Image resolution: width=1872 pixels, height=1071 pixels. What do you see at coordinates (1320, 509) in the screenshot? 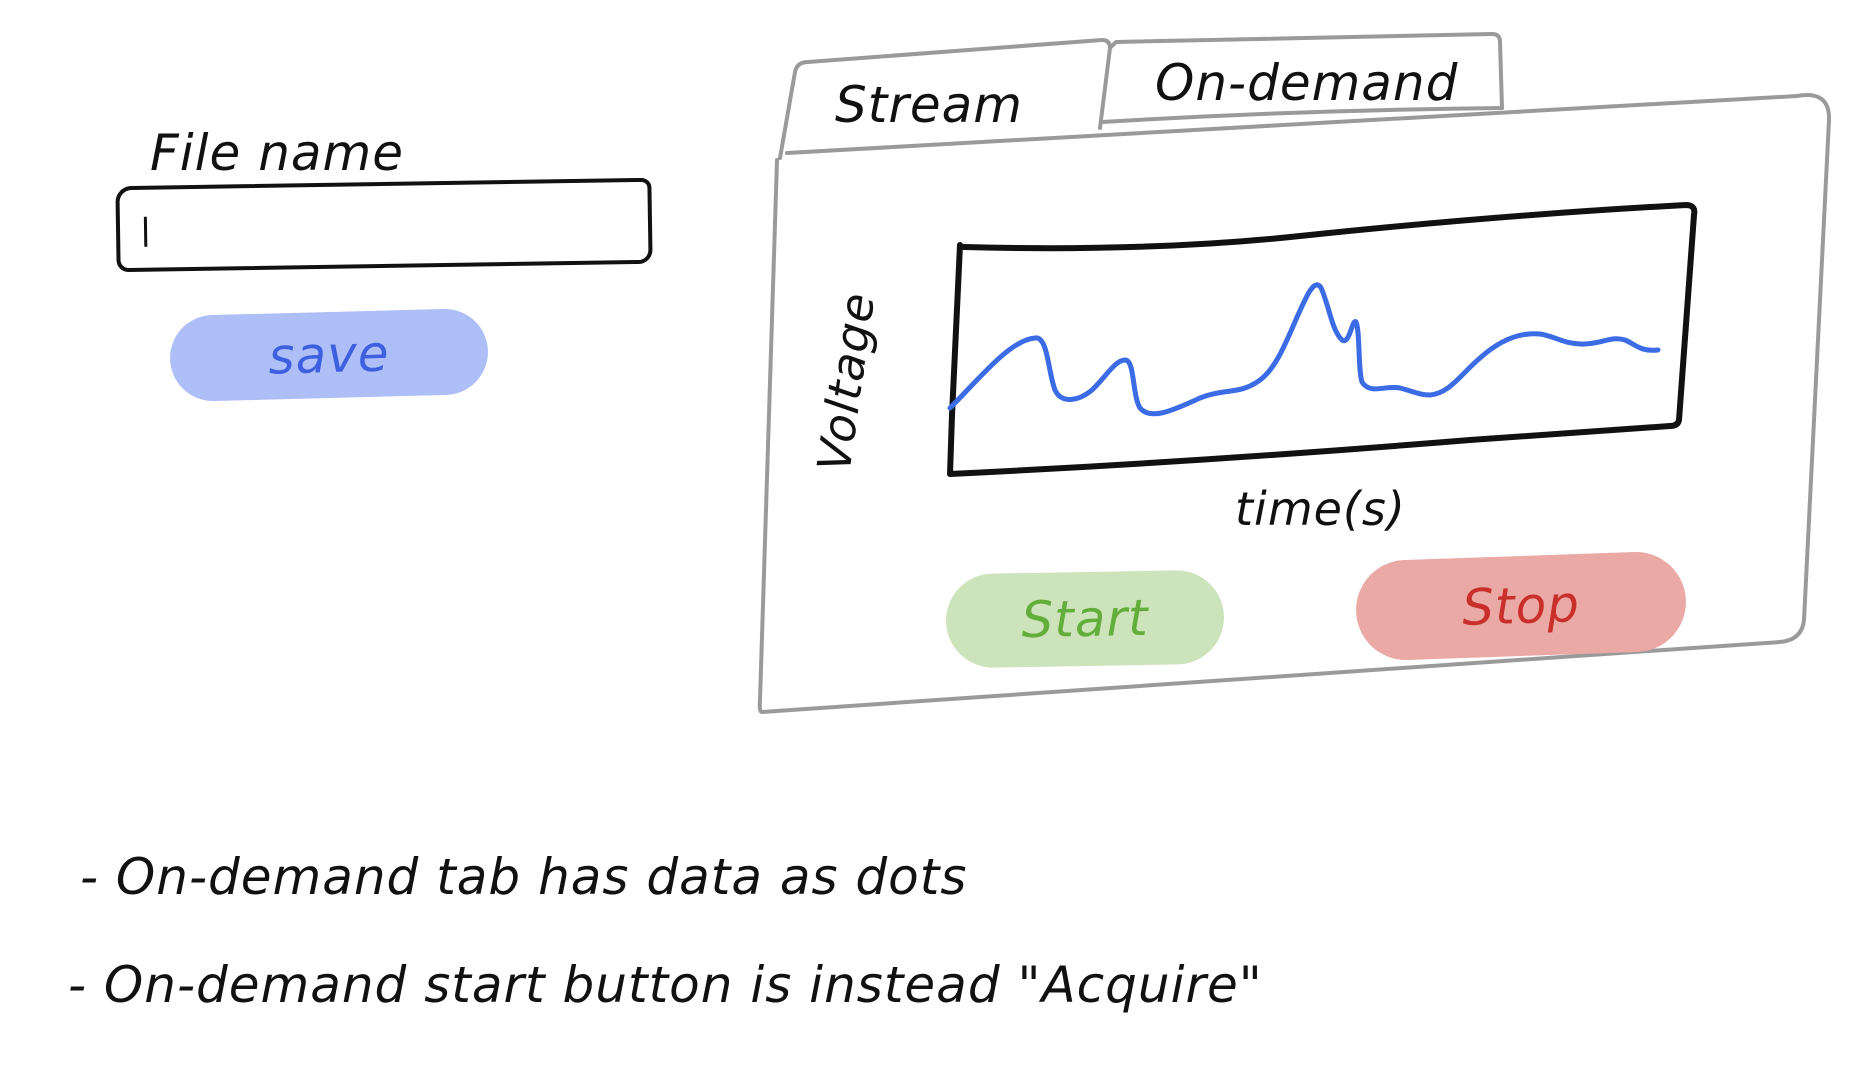
I see `chart-x-axis-label: time(s)` at bounding box center [1320, 509].